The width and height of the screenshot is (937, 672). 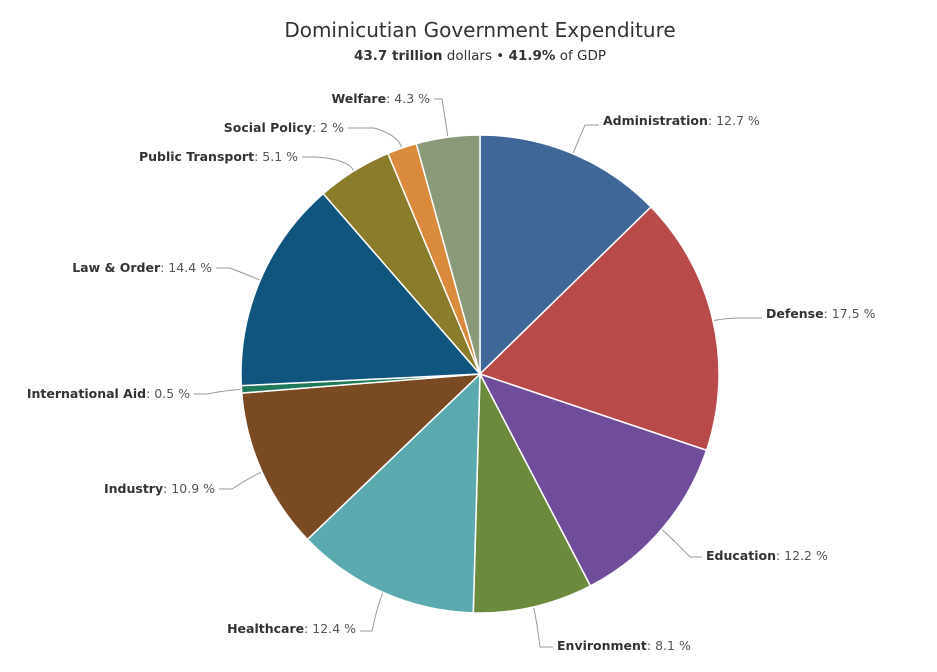 What do you see at coordinates (186, 267) in the screenshot?
I see `label-value: : 14.4 %` at bounding box center [186, 267].